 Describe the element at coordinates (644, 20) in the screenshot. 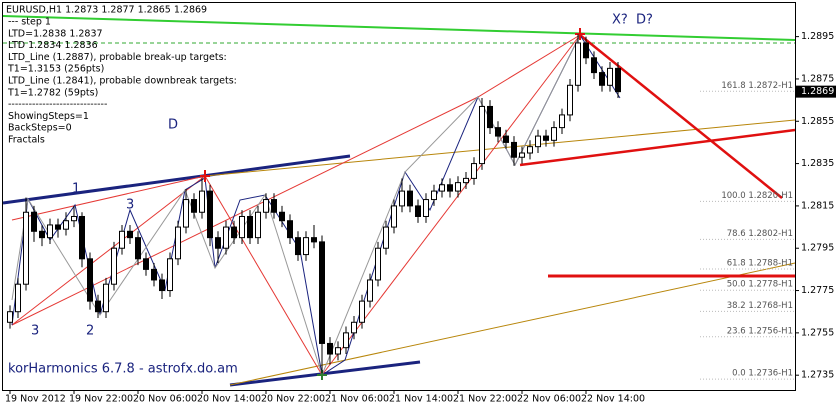

I see `pattern-label: D?` at that location.